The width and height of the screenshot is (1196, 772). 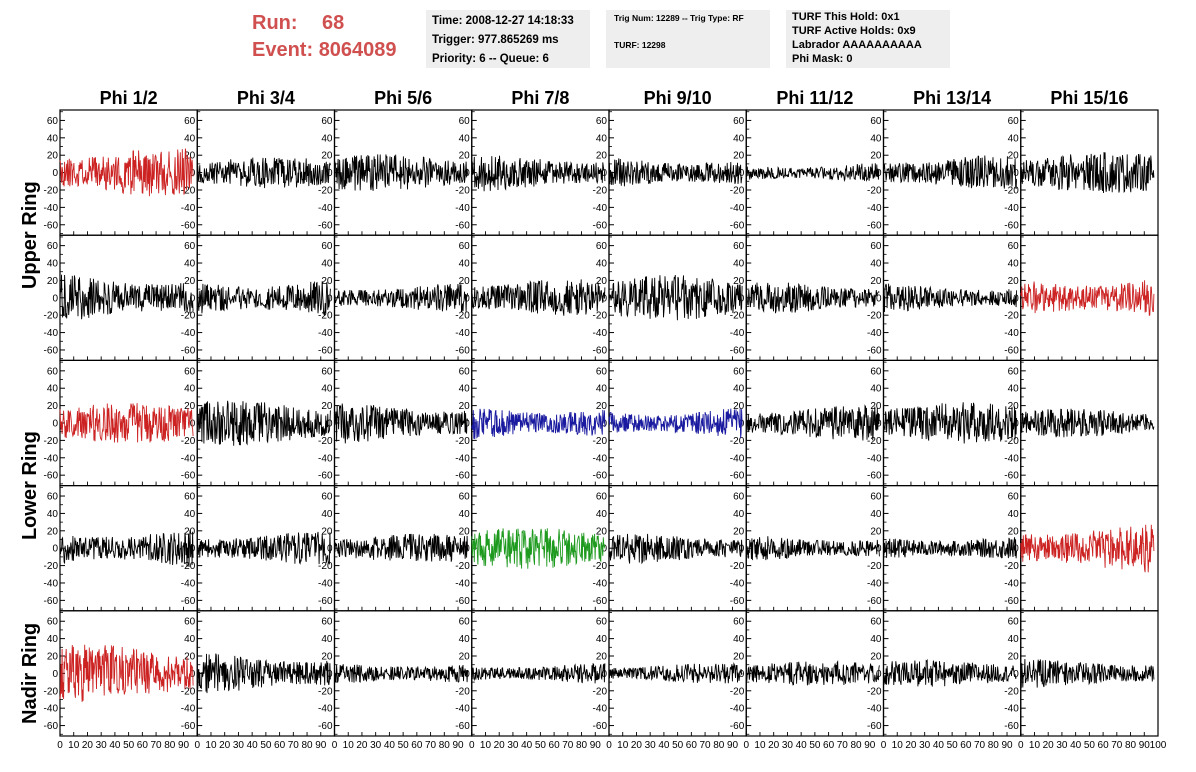 I want to click on waveform-trace-r1-c1, so click(x=126, y=172).